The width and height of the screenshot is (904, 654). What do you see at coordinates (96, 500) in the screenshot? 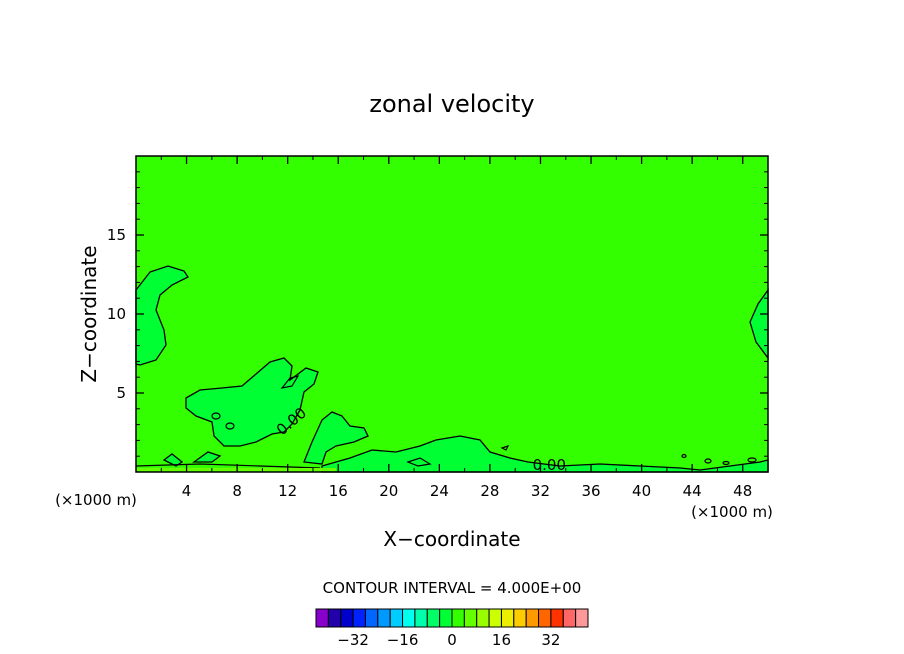
I see `x-unit-left: (×1000 m)` at bounding box center [96, 500].